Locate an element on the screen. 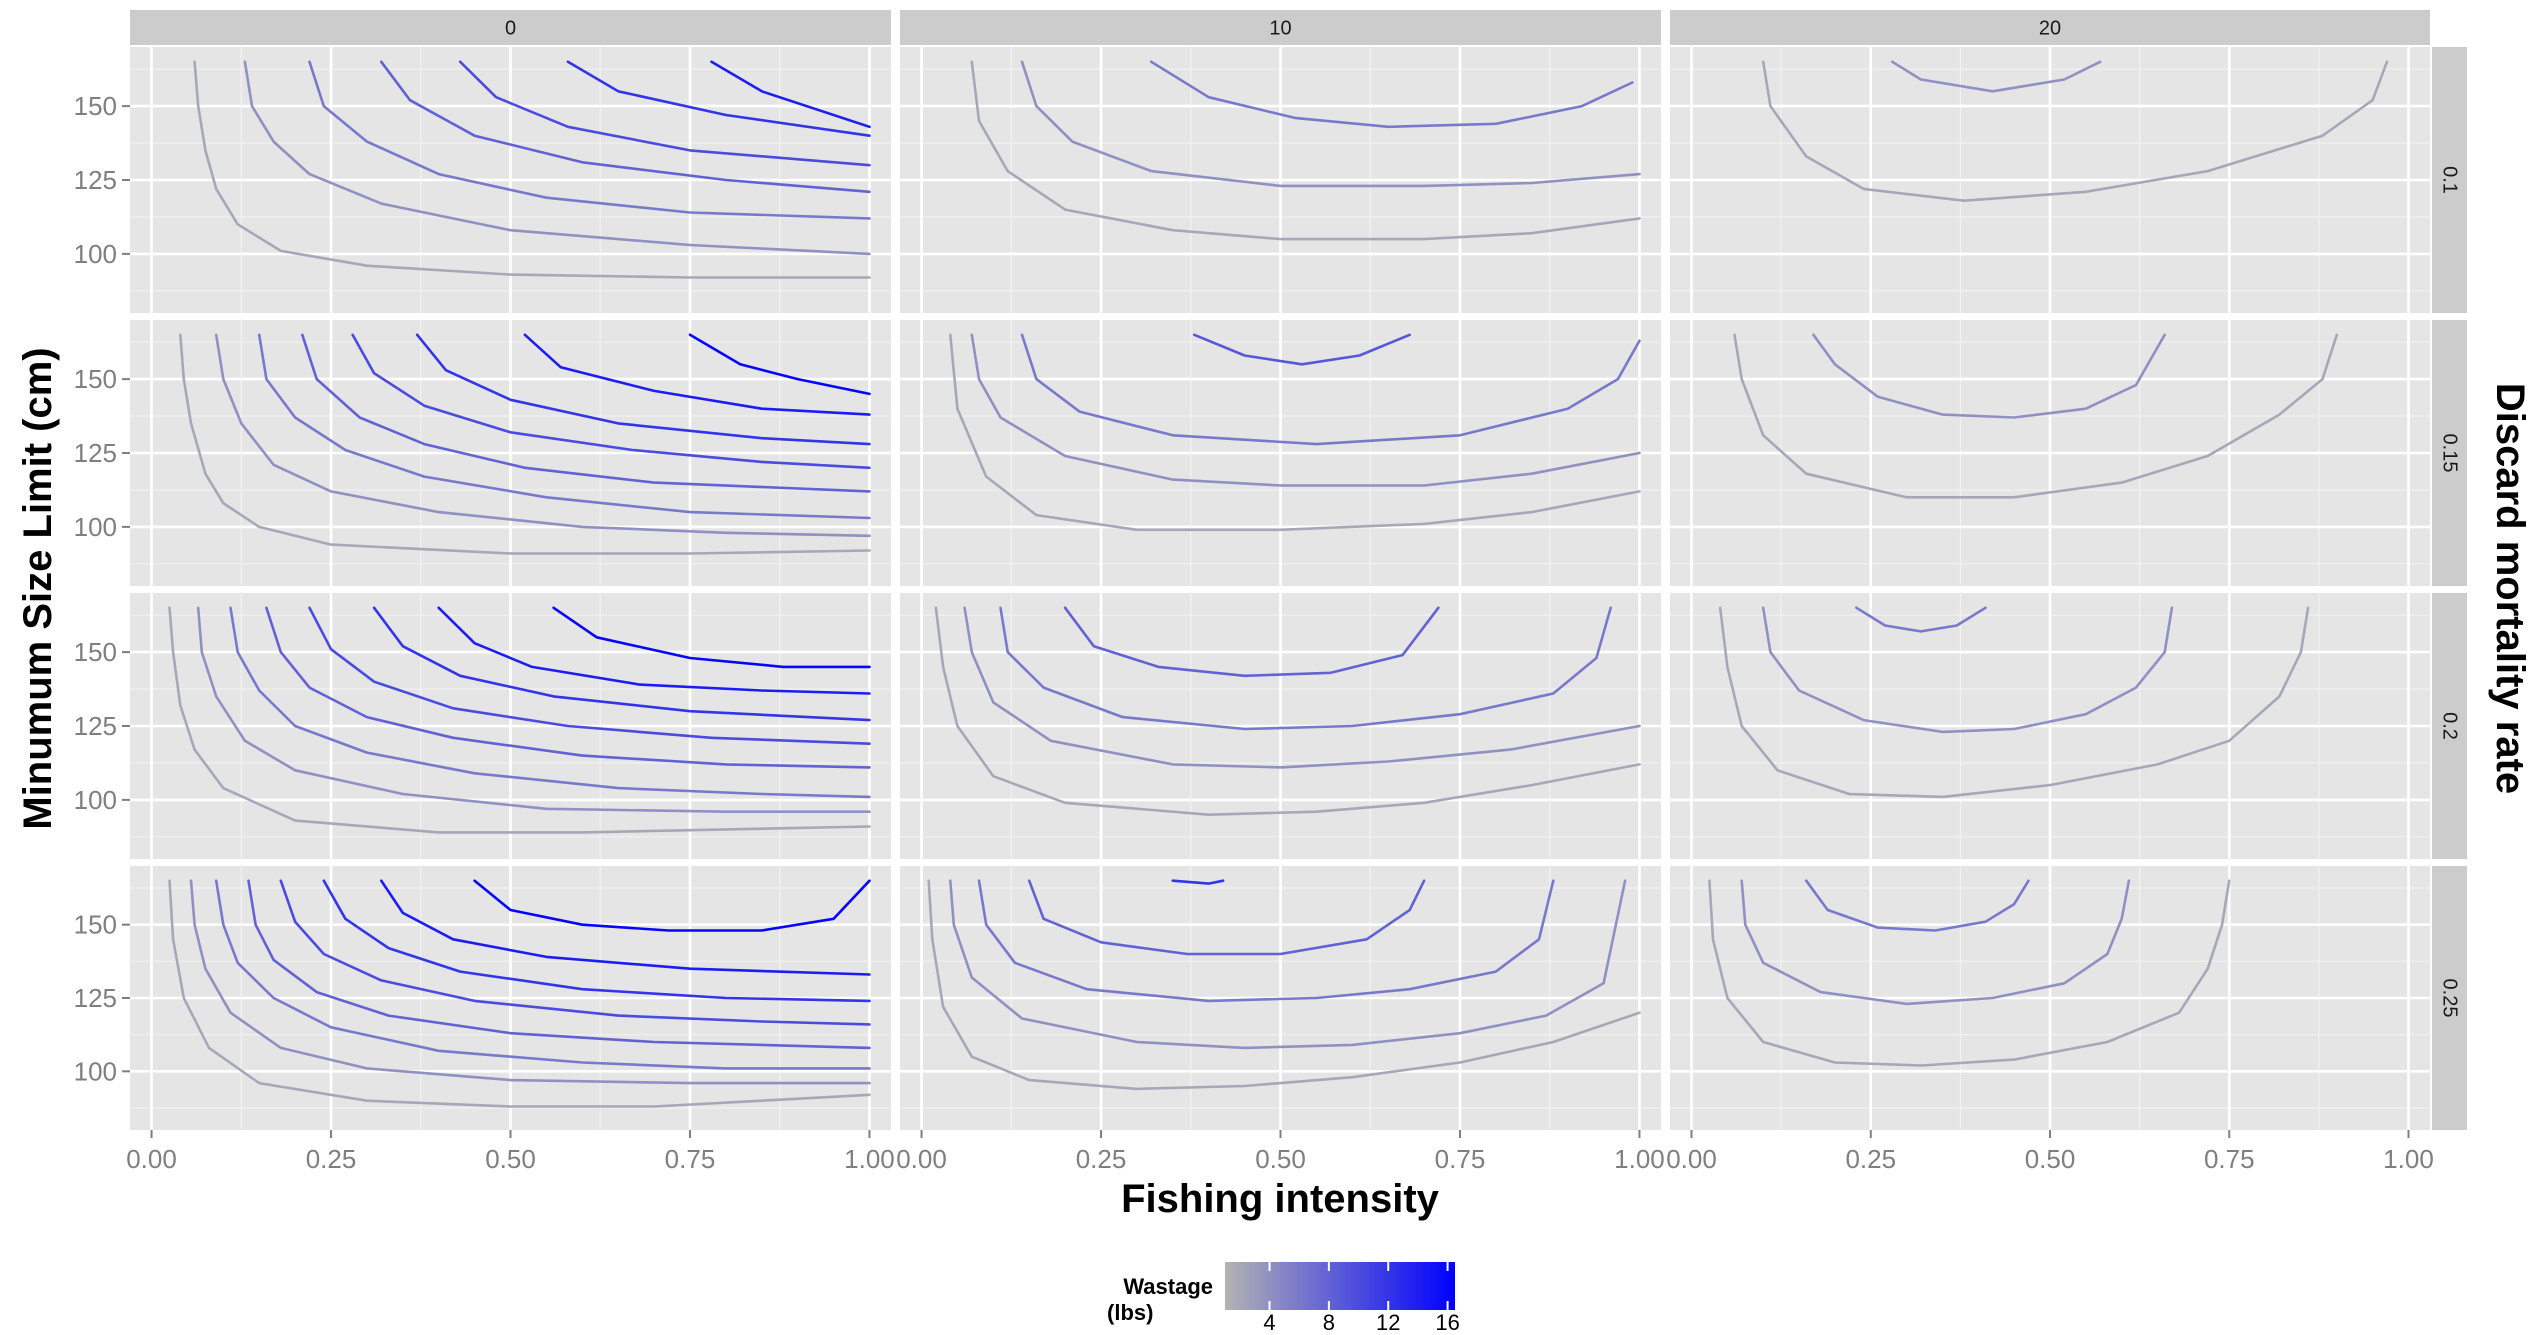  panel-r3-c2 is located at coordinates (2050, 998).